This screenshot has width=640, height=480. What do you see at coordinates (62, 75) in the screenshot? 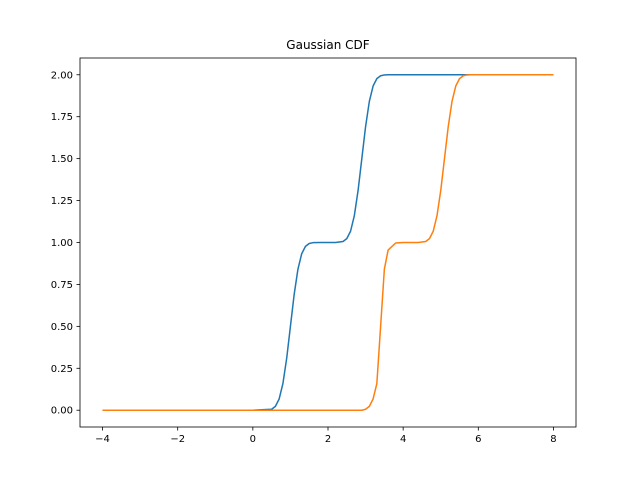
I see `y-tick-label: 2.00` at bounding box center [62, 75].